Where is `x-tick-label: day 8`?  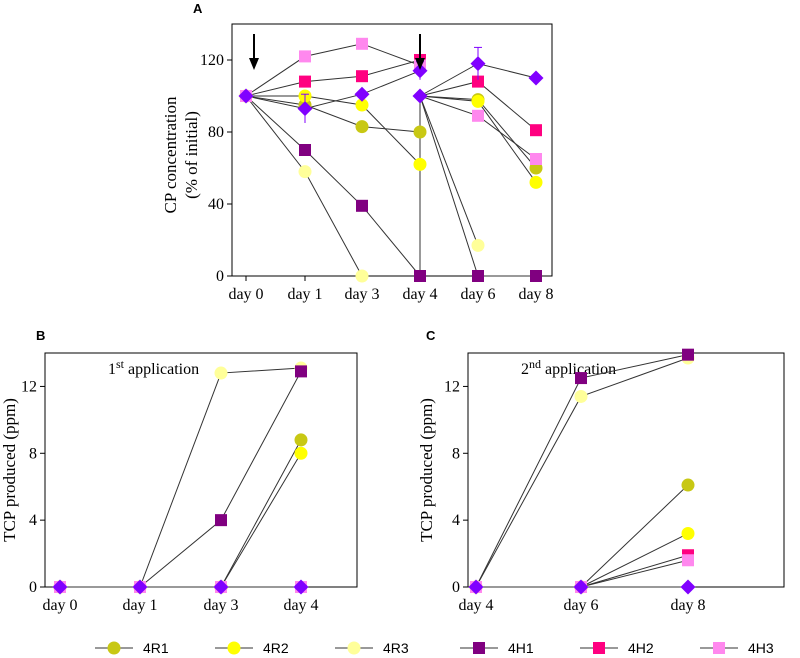 x-tick-label: day 8 is located at coordinates (687, 605).